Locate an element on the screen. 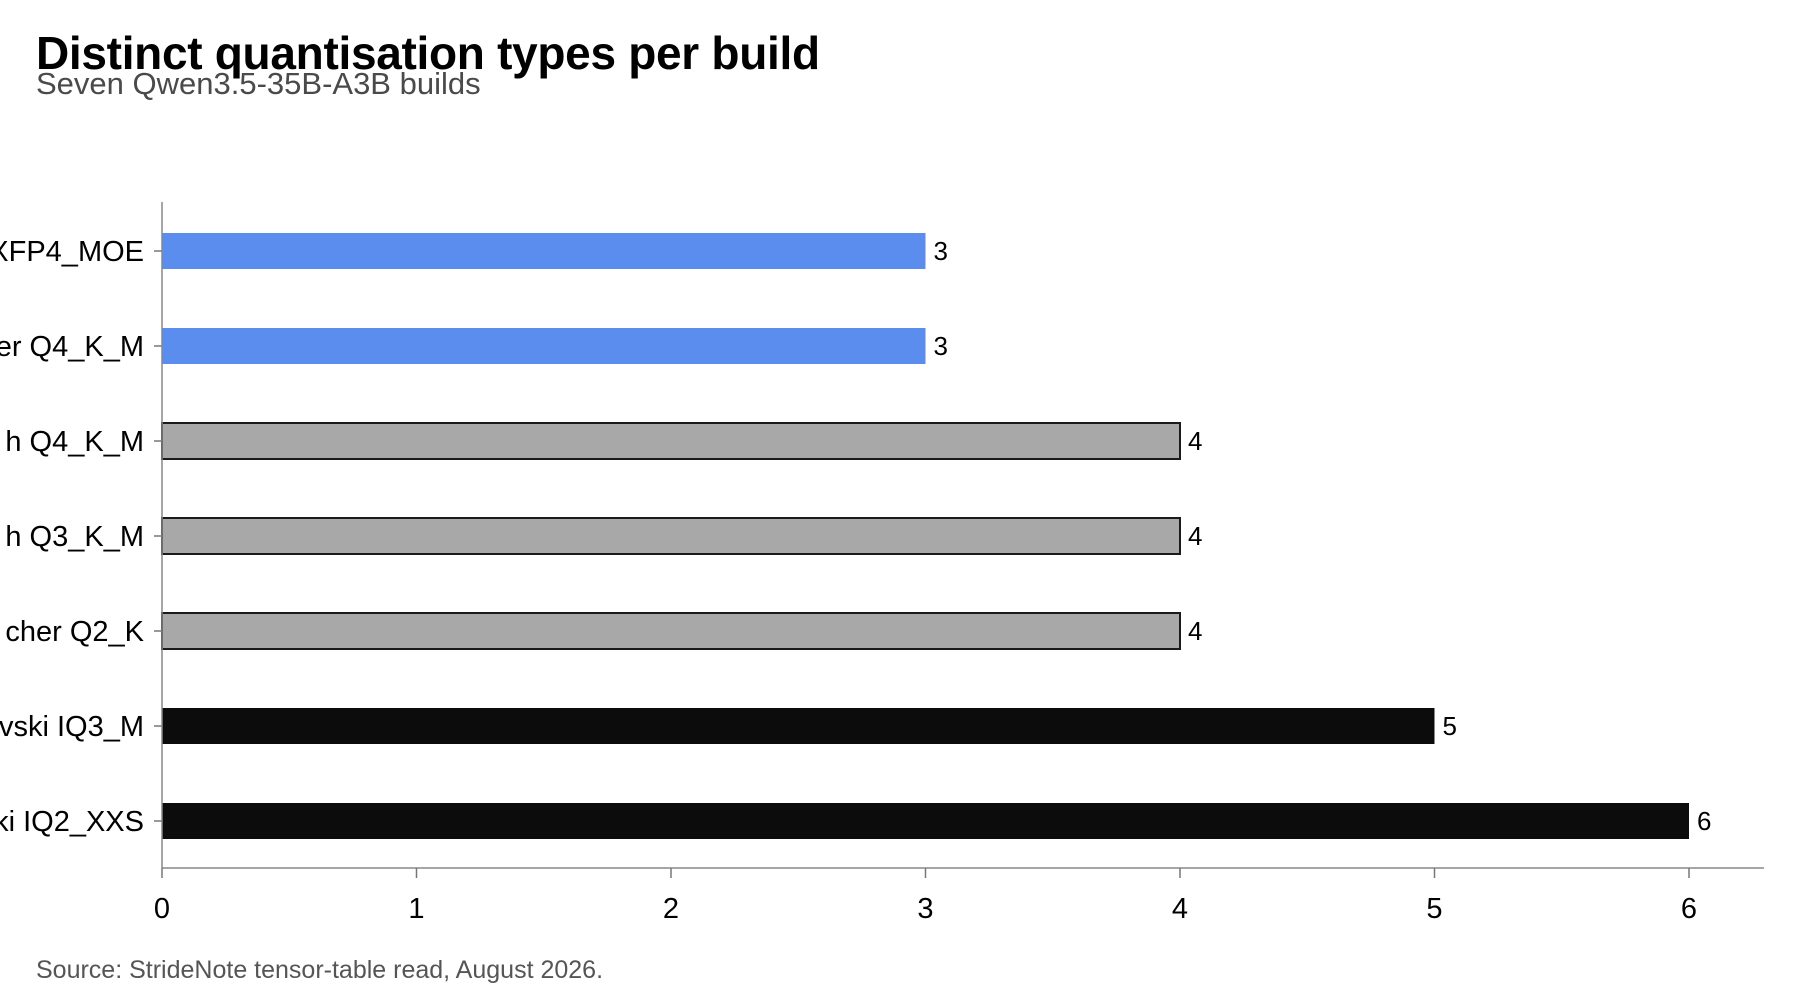 Image resolution: width=1800 pixels, height=1000 pixels. category-label: vski IQ3_M is located at coordinates (72, 727).